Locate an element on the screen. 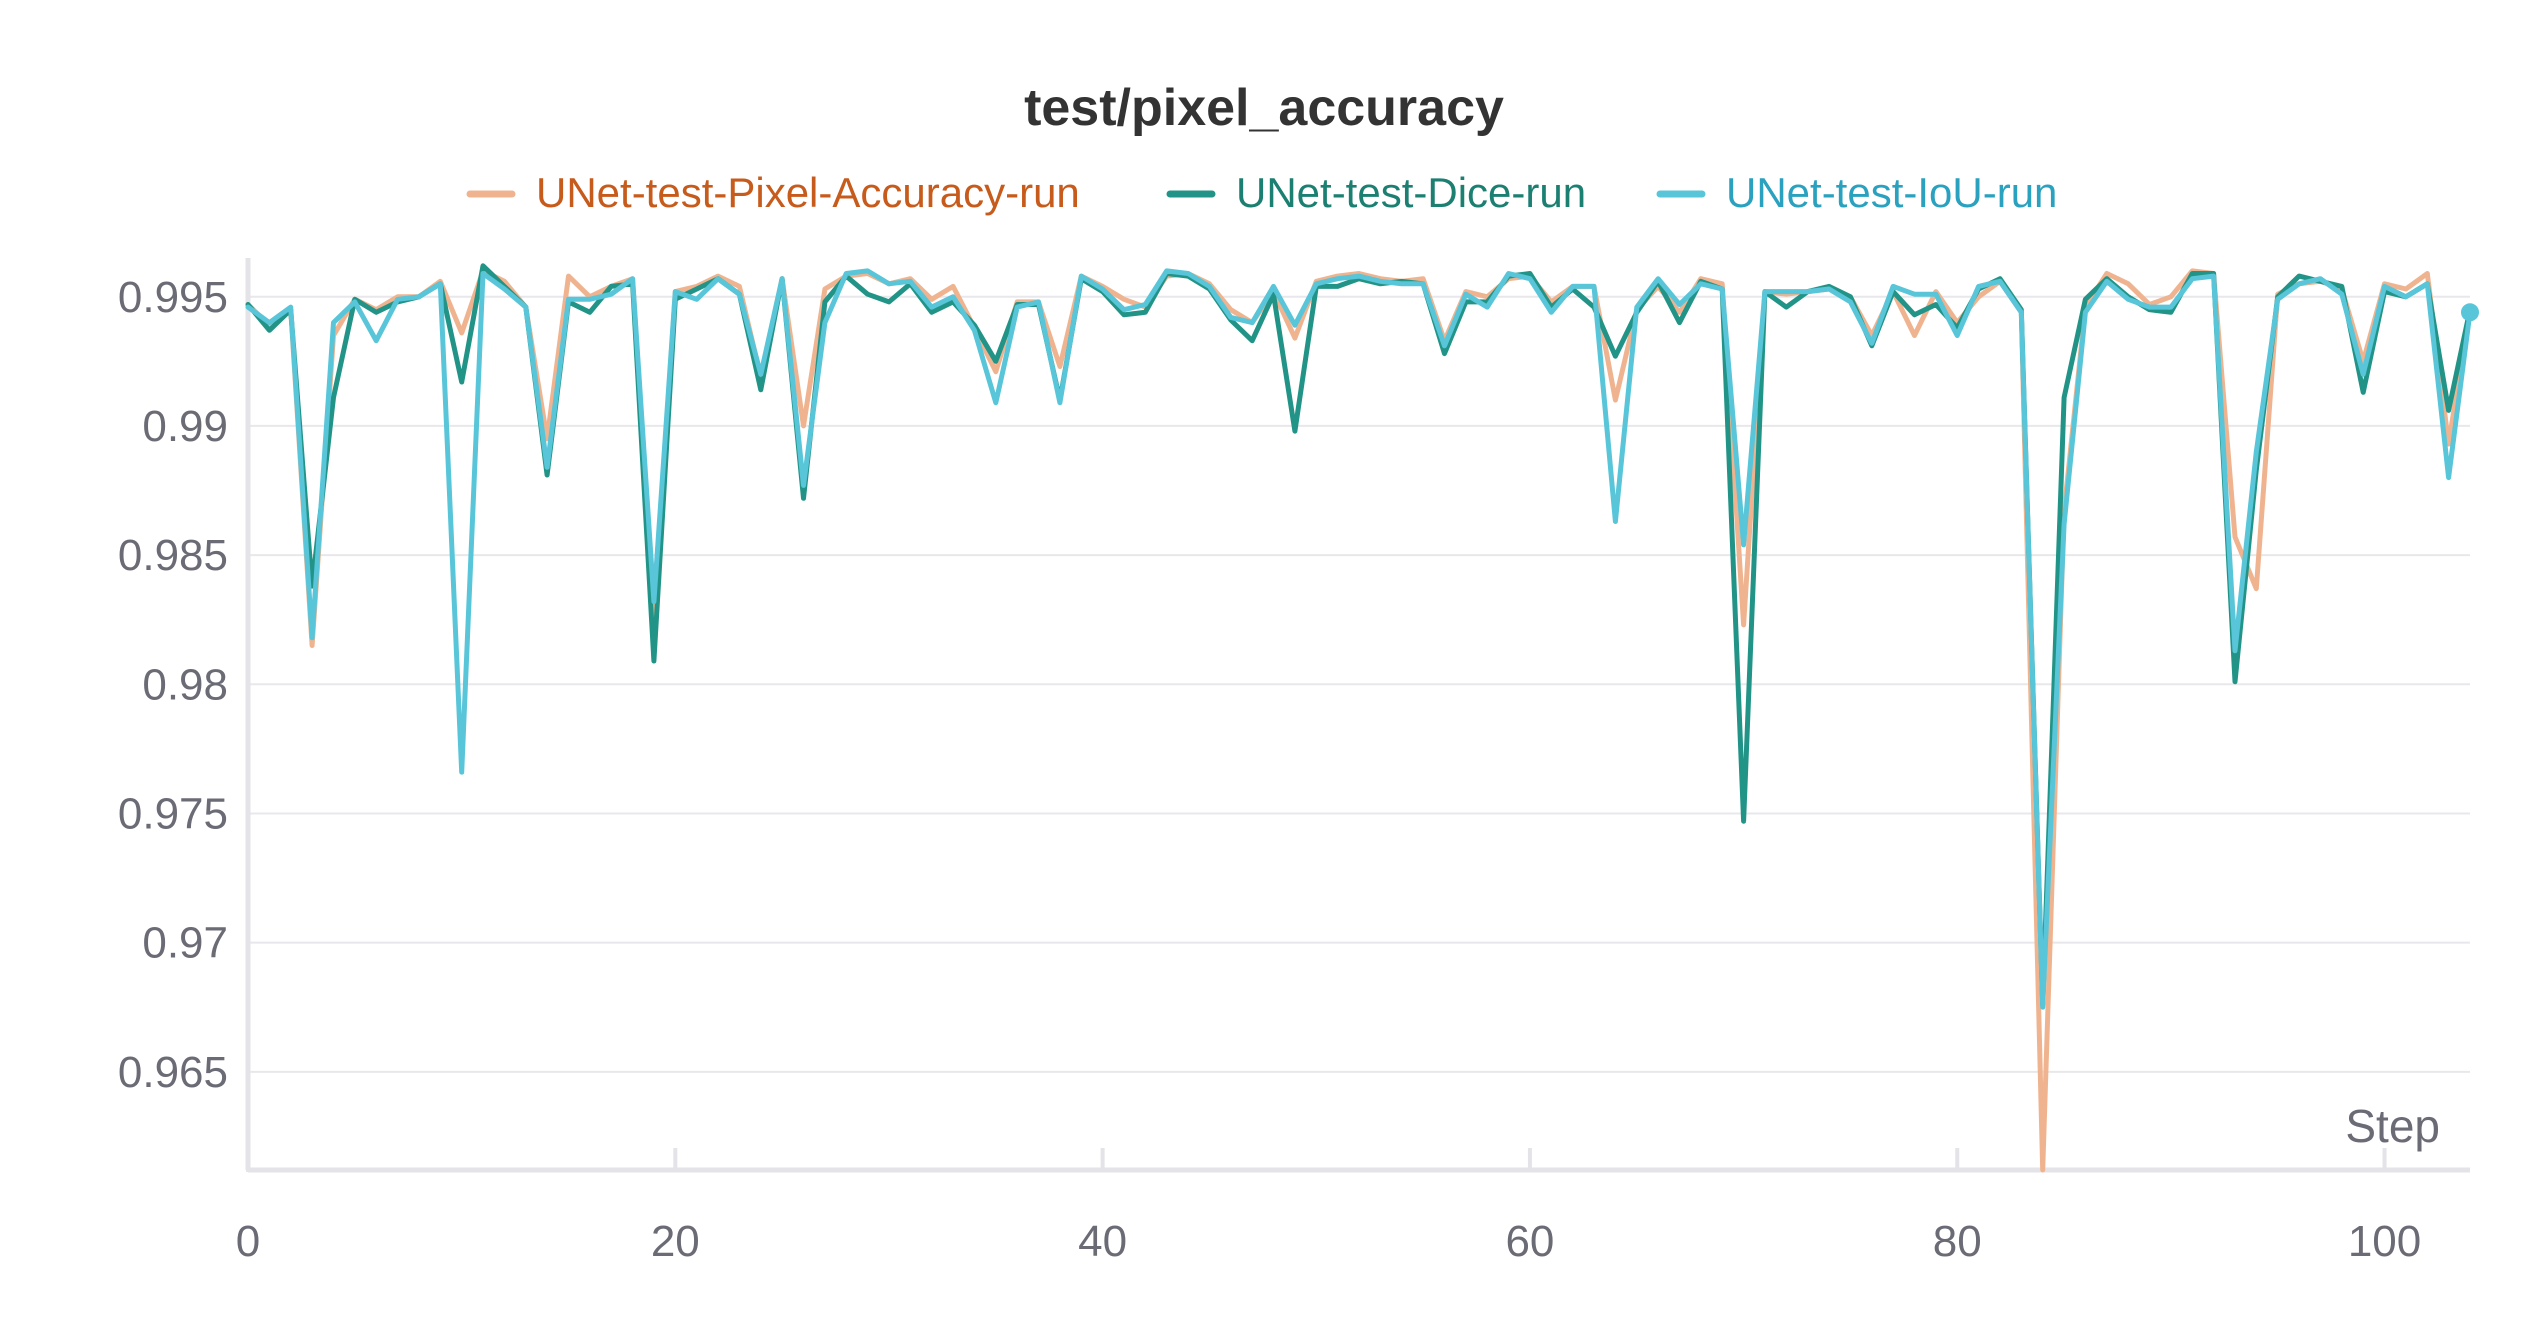 This screenshot has width=2528, height=1328. x-tick-label: 0 is located at coordinates (248, 1241).